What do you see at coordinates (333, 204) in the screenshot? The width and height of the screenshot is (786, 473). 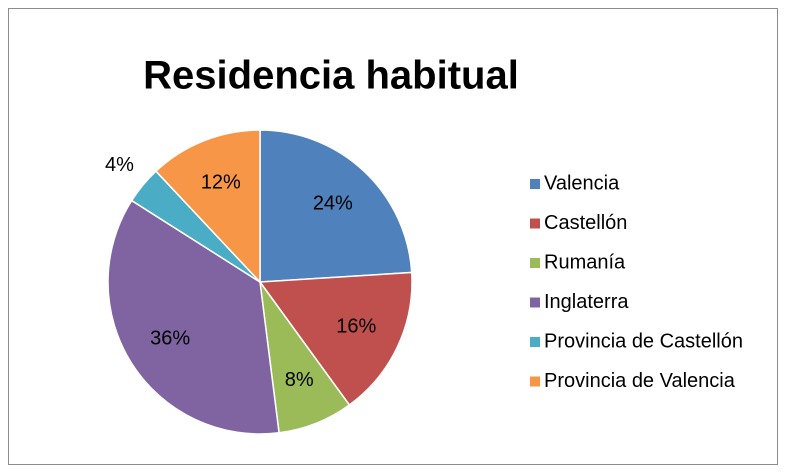 I see `data-label: 24%` at bounding box center [333, 204].